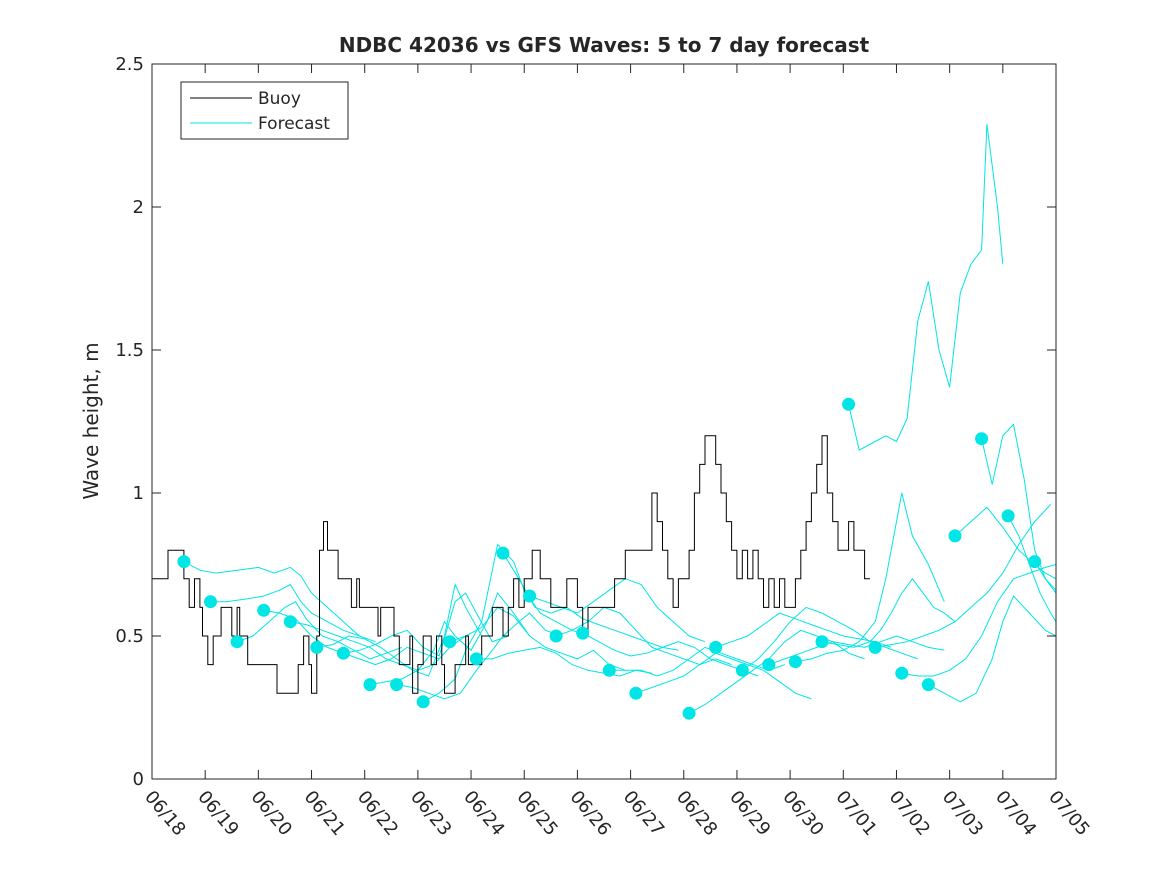 This screenshot has height=875, width=1167. Describe the element at coordinates (129, 350) in the screenshot. I see `y-tick-label: 1.5` at that location.